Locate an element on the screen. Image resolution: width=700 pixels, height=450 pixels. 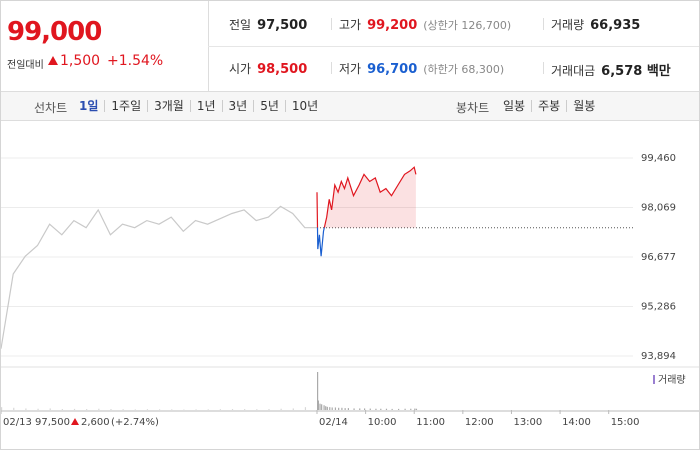
stat-value: 96,700 is located at coordinates (392, 69).